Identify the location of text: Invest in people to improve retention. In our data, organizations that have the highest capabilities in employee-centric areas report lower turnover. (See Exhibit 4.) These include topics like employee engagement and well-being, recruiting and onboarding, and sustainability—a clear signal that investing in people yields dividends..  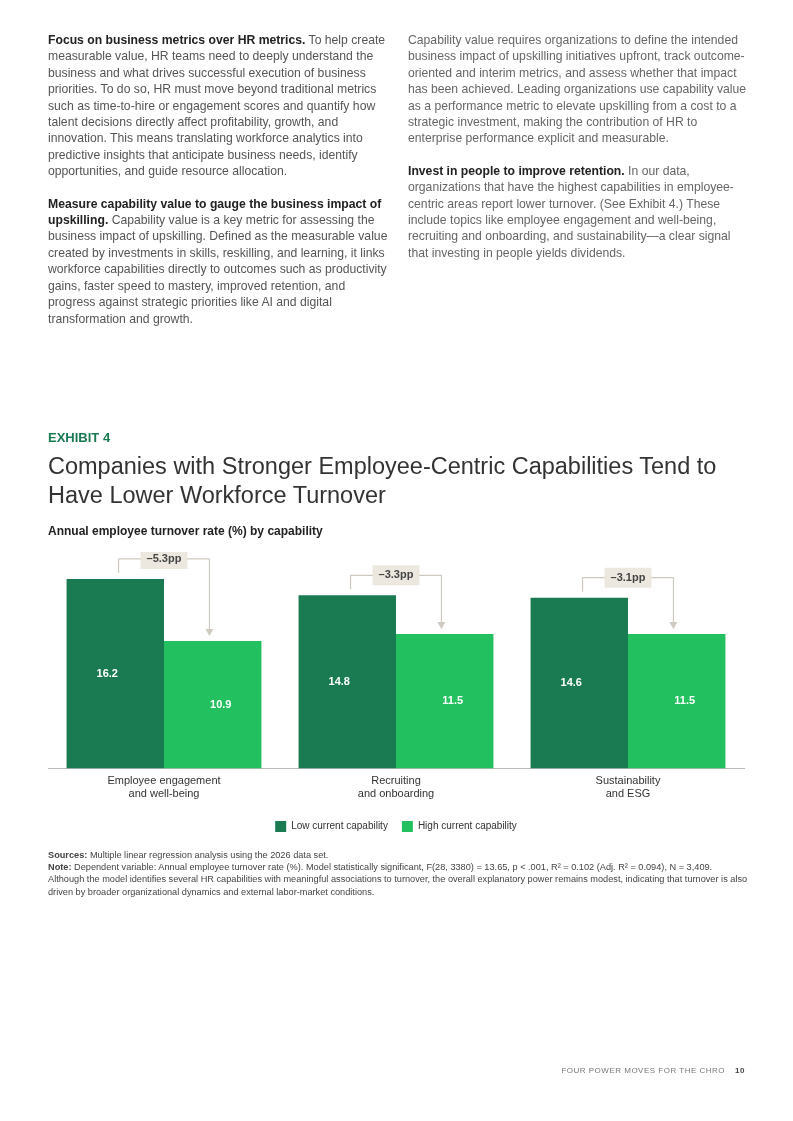
(571, 212).